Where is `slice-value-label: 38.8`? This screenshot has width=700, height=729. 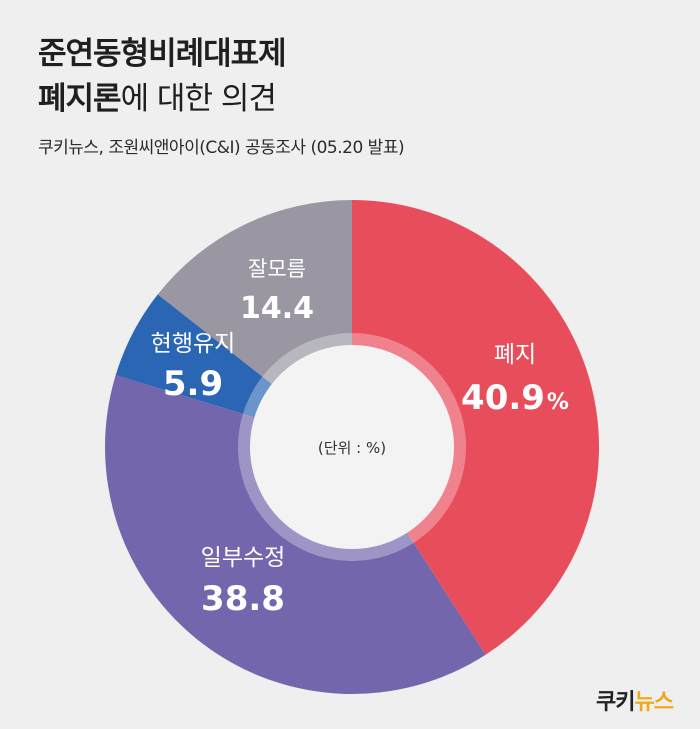
slice-value-label: 38.8 is located at coordinates (243, 599).